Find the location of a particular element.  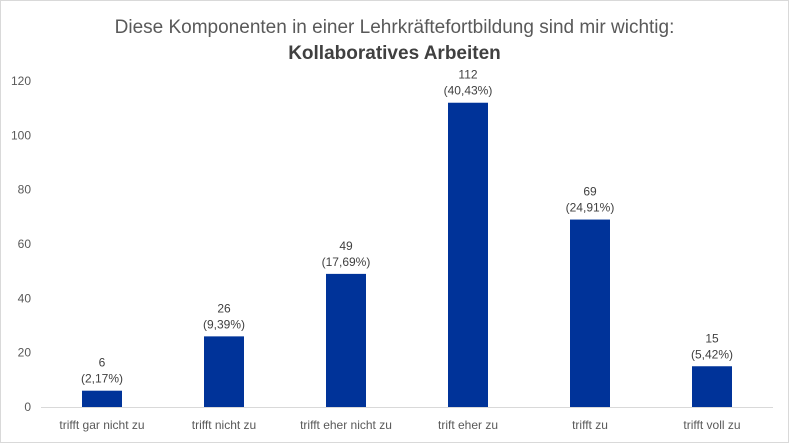

y-tick-label: 40 is located at coordinates (25, 298).